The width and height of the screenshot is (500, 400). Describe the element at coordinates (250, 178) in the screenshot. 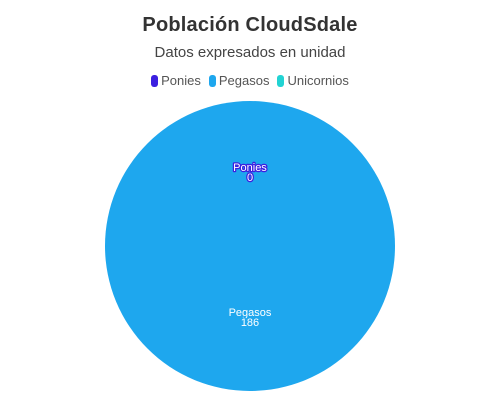

I see `data-label-value-ponies: 0` at that location.